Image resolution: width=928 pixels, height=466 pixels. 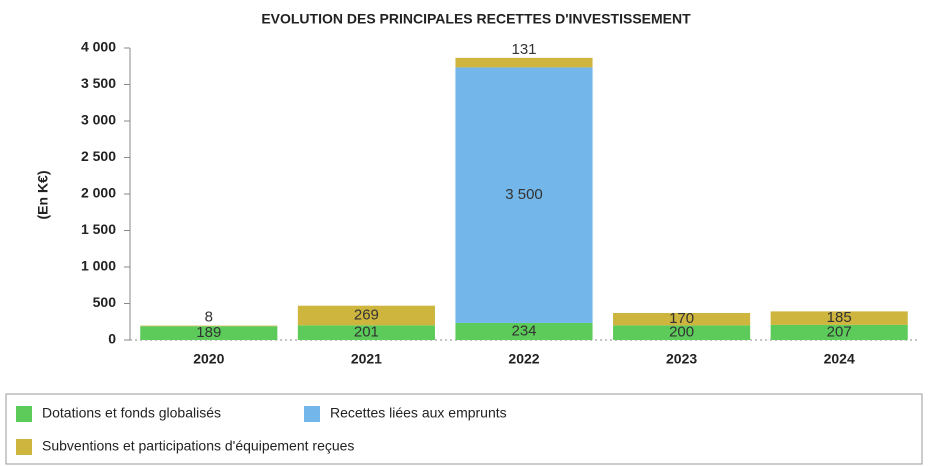 What do you see at coordinates (98, 266) in the screenshot?
I see `y-tick-label: 1 000` at bounding box center [98, 266].